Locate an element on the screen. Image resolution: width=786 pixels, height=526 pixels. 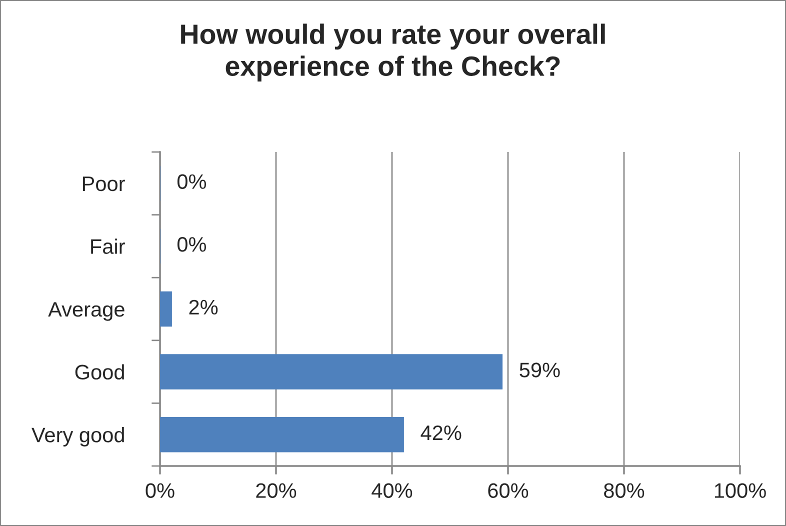
x-tick-label: 60% is located at coordinates (508, 490).